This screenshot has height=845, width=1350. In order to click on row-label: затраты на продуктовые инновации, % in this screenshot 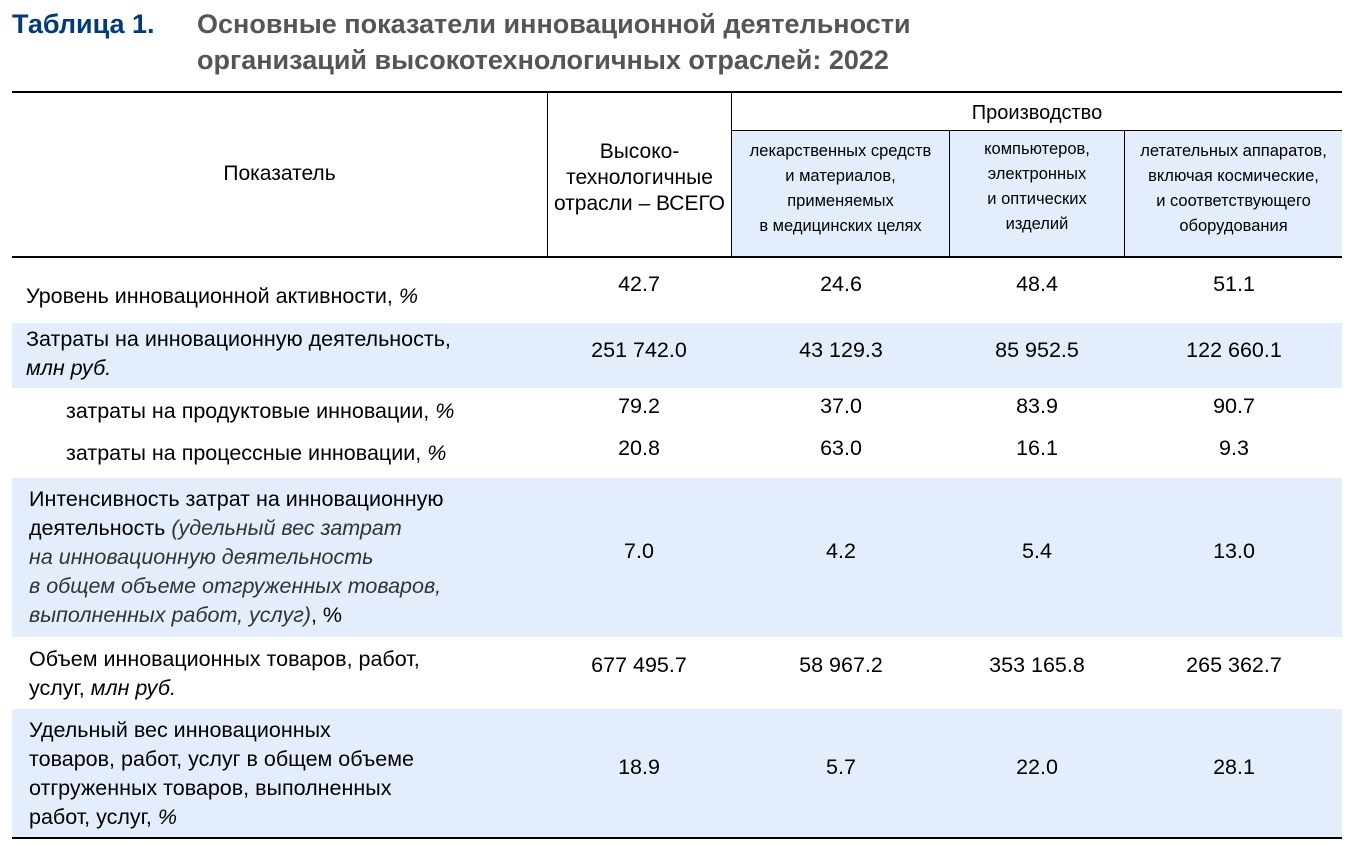, I will do `click(260, 411)`.